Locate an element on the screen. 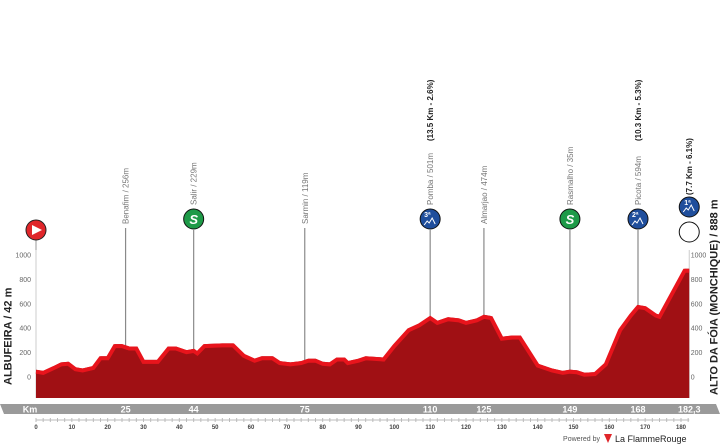 This screenshot has height=447, width=720. y-tick-right: 1000 is located at coordinates (699, 256).